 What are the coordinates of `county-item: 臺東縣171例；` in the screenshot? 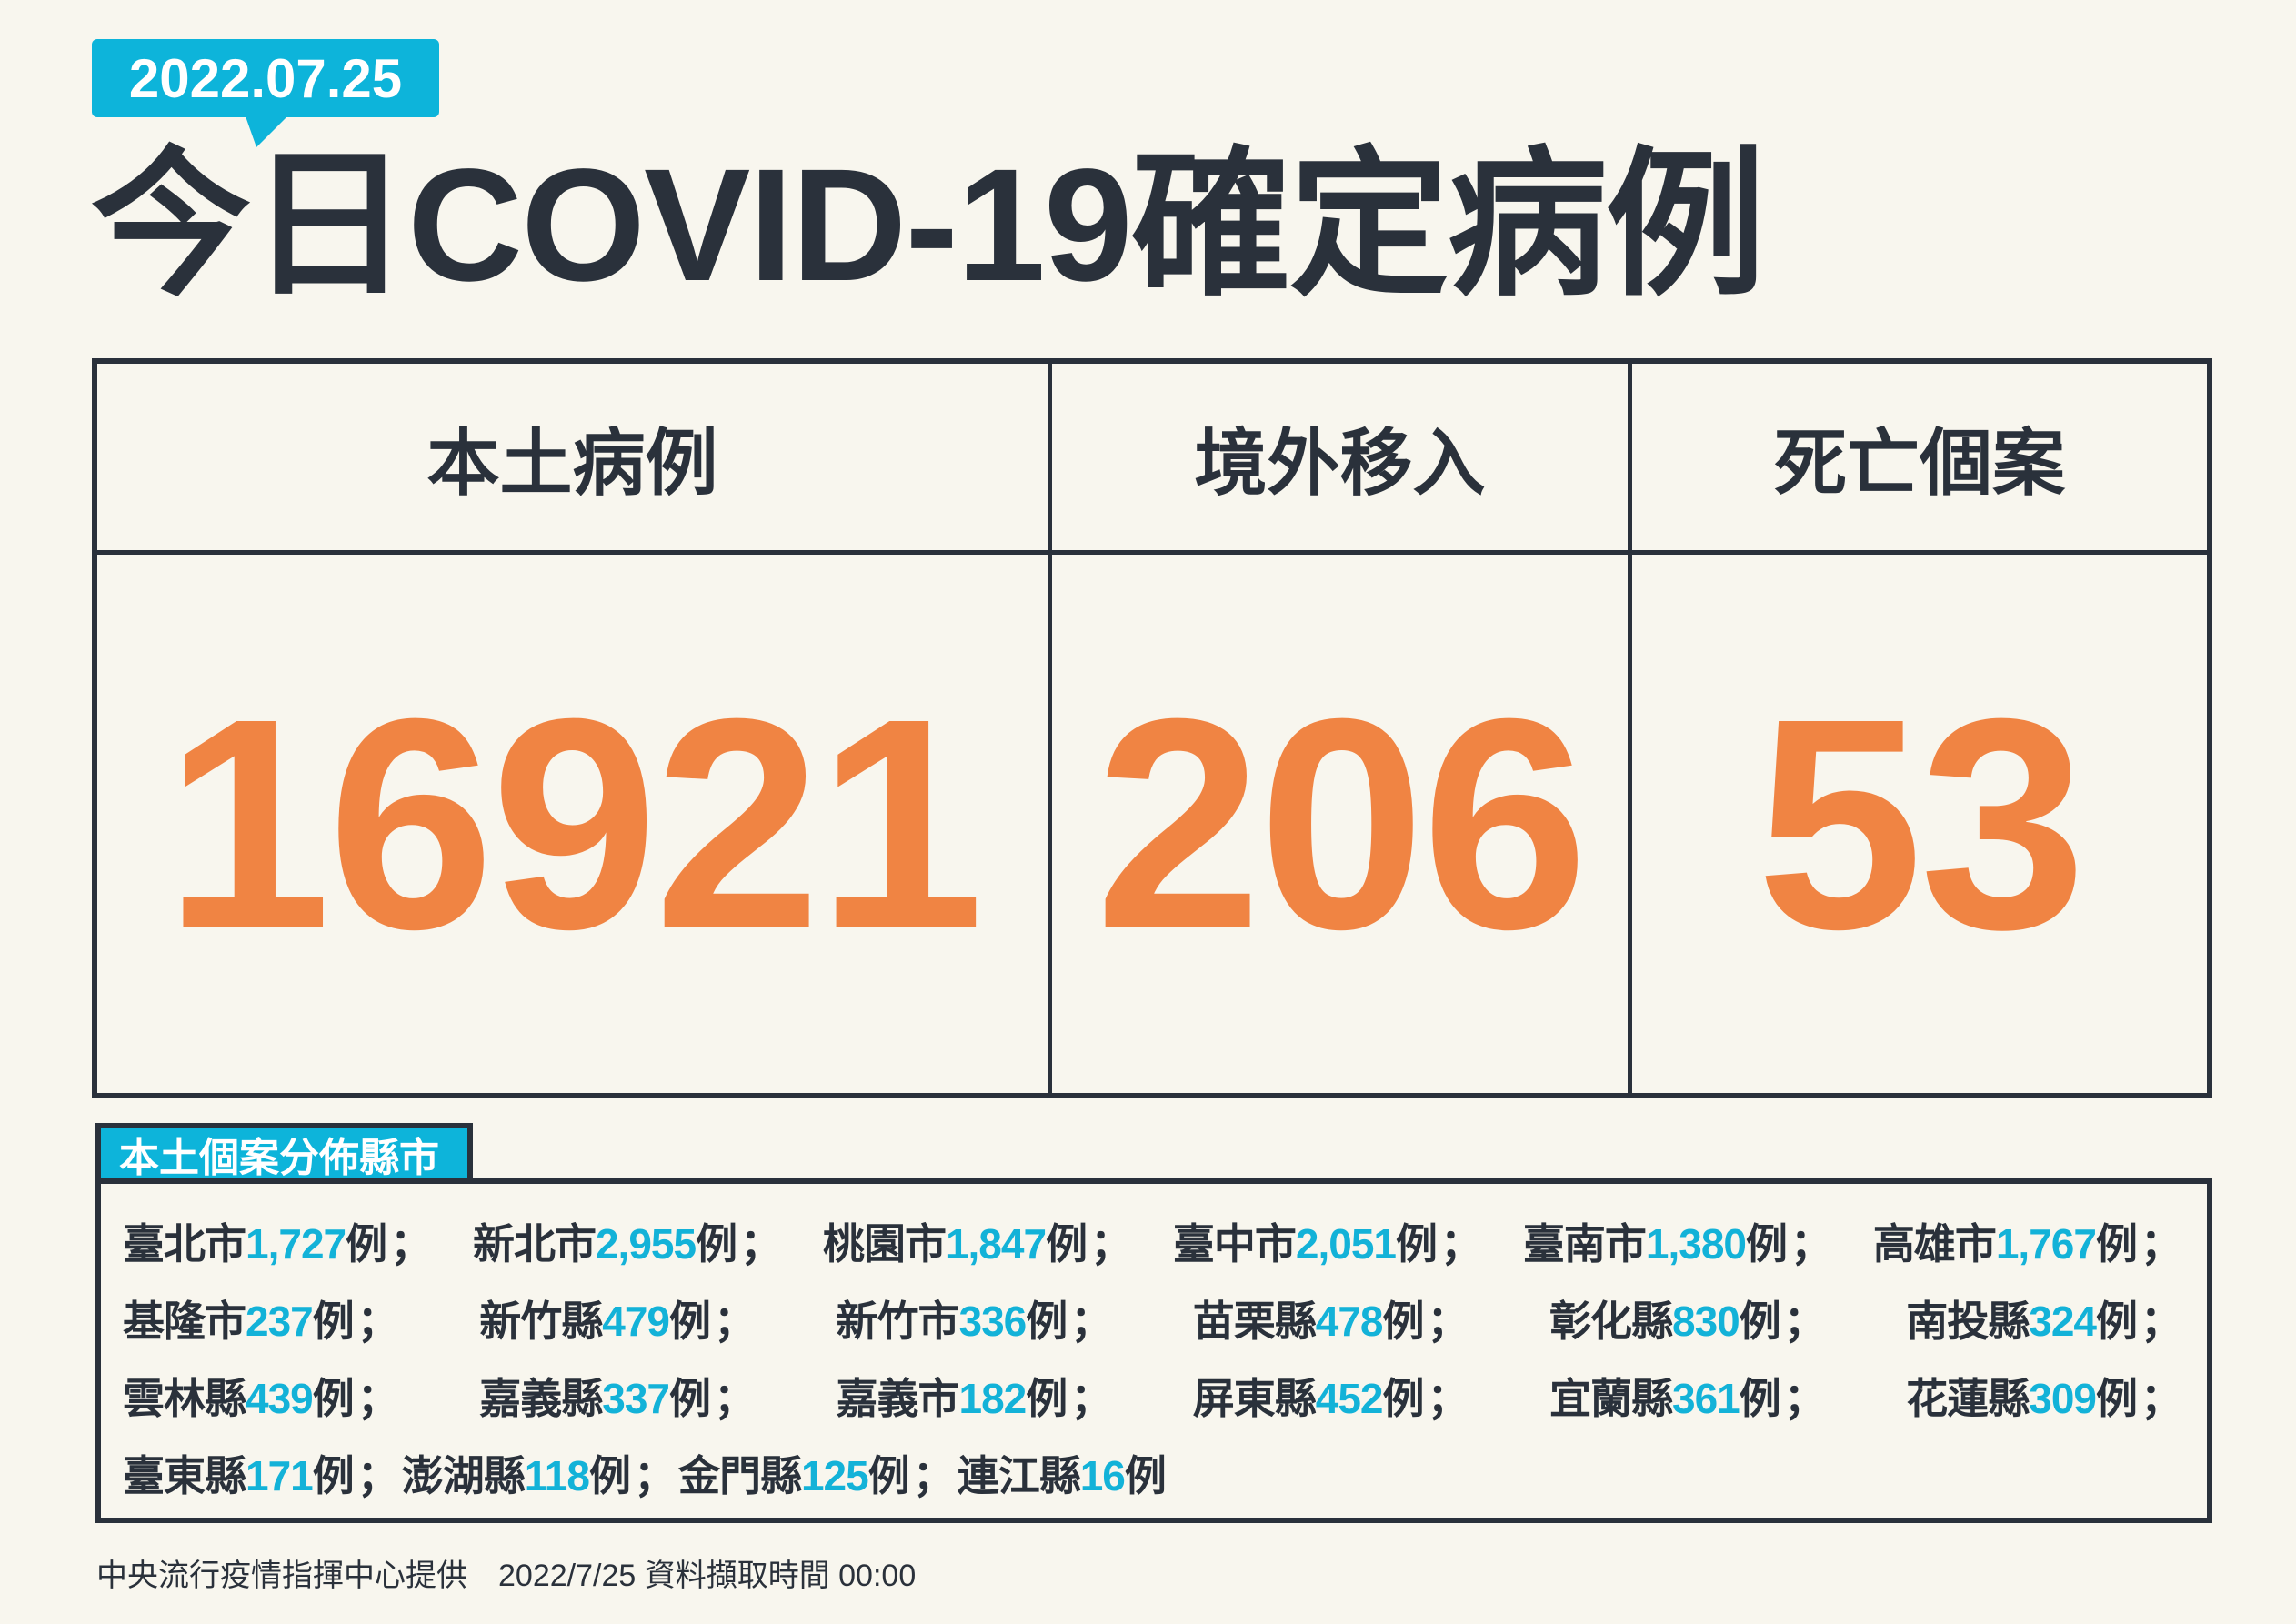 It's located at (262, 1473).